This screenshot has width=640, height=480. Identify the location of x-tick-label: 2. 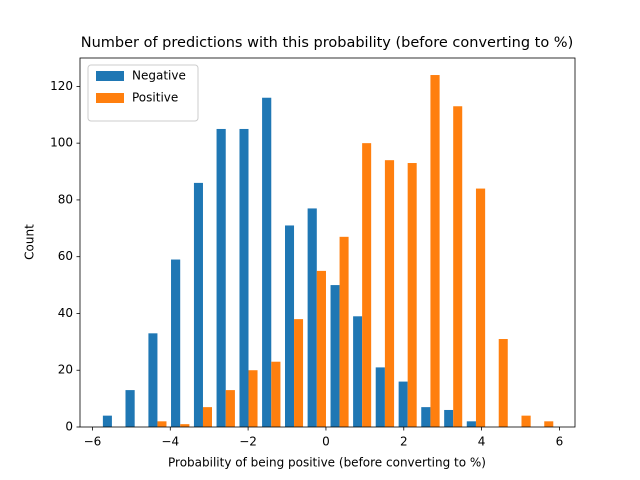
(404, 442).